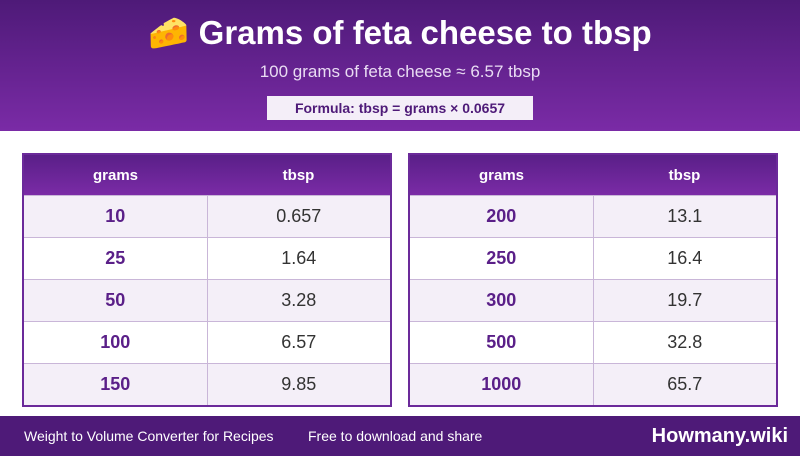 This screenshot has height=456, width=800. Describe the element at coordinates (501, 216) in the screenshot. I see `cell: 200` at that location.